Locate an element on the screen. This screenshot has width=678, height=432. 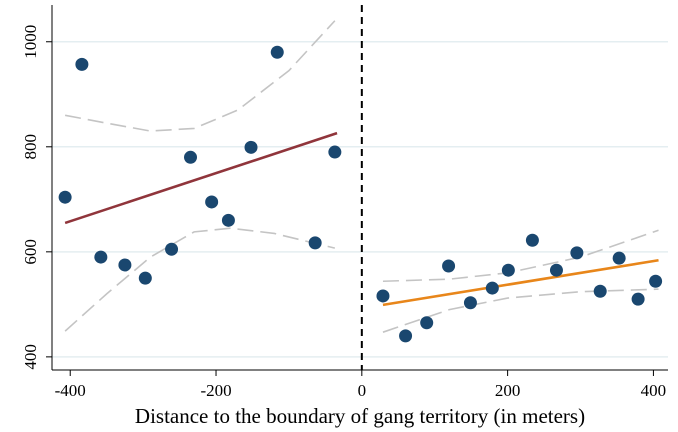
y-tick-label: 400 is located at coordinates (30, 357).